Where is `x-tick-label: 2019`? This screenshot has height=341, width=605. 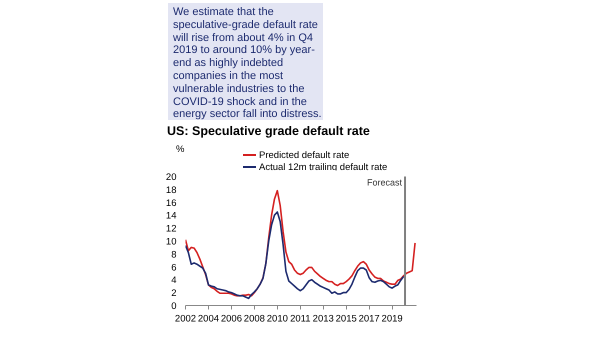 x-tick-label: 2019 is located at coordinates (392, 319).